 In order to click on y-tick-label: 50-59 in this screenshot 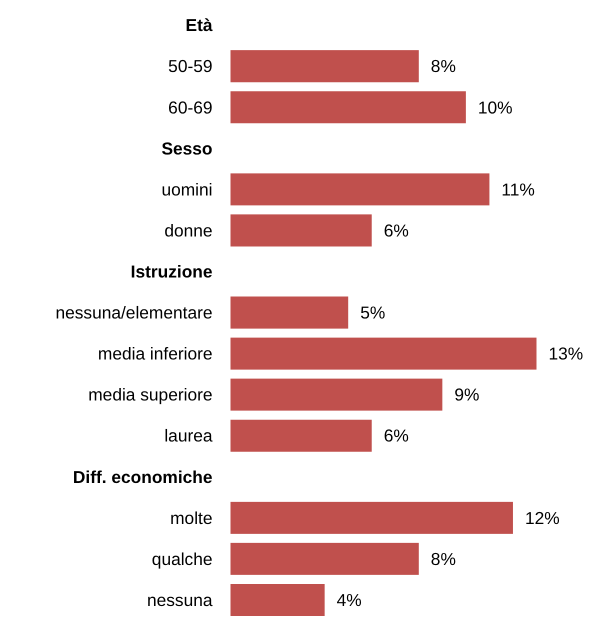, I will do `click(190, 66)`.